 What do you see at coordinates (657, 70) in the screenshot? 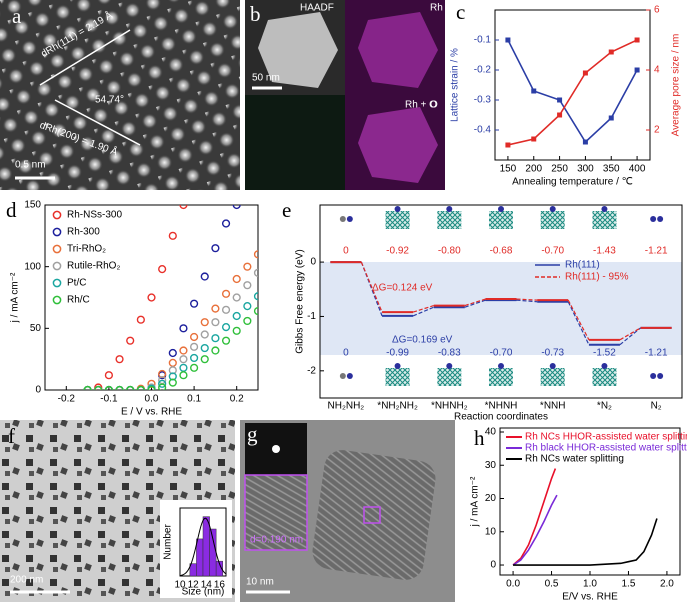
I see `y2-tick-label: 4` at bounding box center [657, 70].